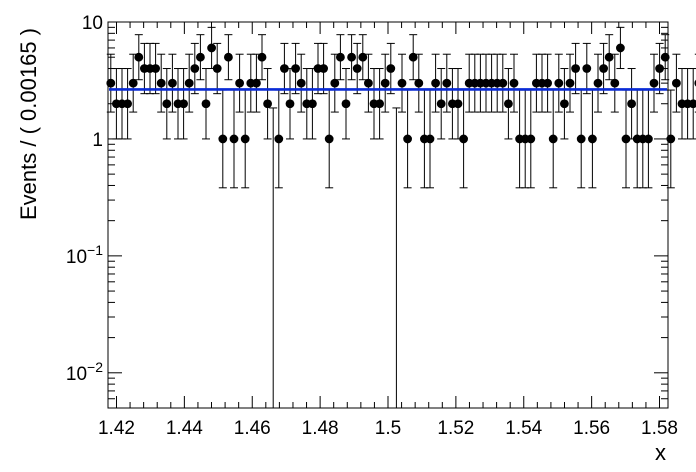  What do you see at coordinates (28, 124) in the screenshot?
I see `y-axis-title: Events / ( 0.00165 )` at bounding box center [28, 124].